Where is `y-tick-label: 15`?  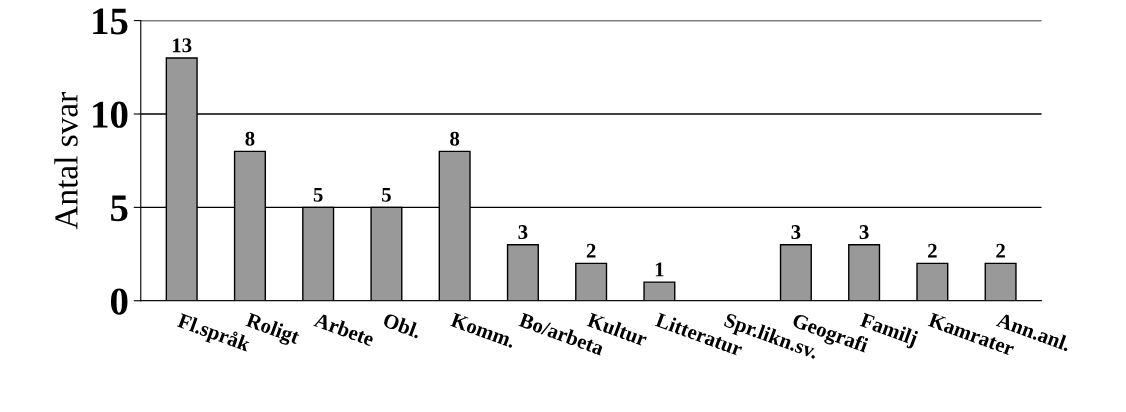 y-tick-label: 15 is located at coordinates (110, 21).